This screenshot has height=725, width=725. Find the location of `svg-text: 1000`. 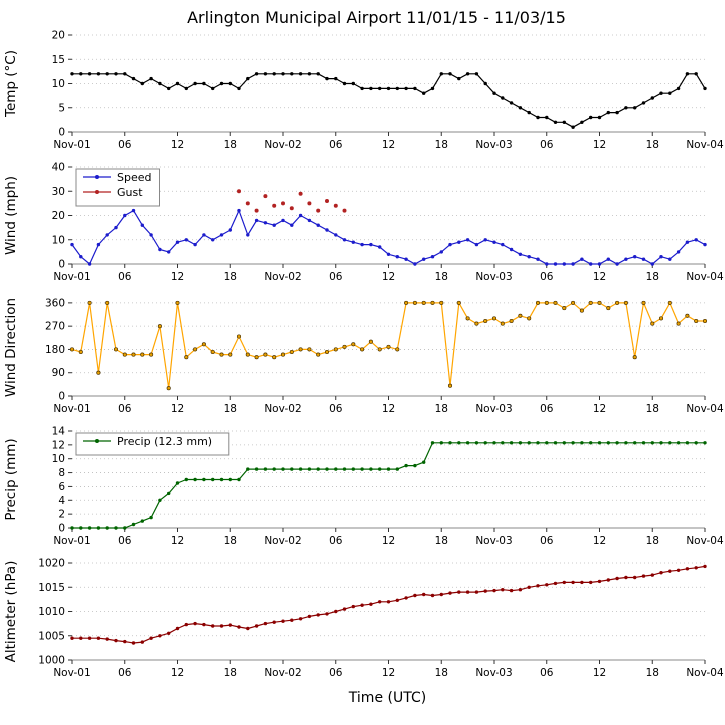

svg-text: 1000 is located at coordinates (51, 661).